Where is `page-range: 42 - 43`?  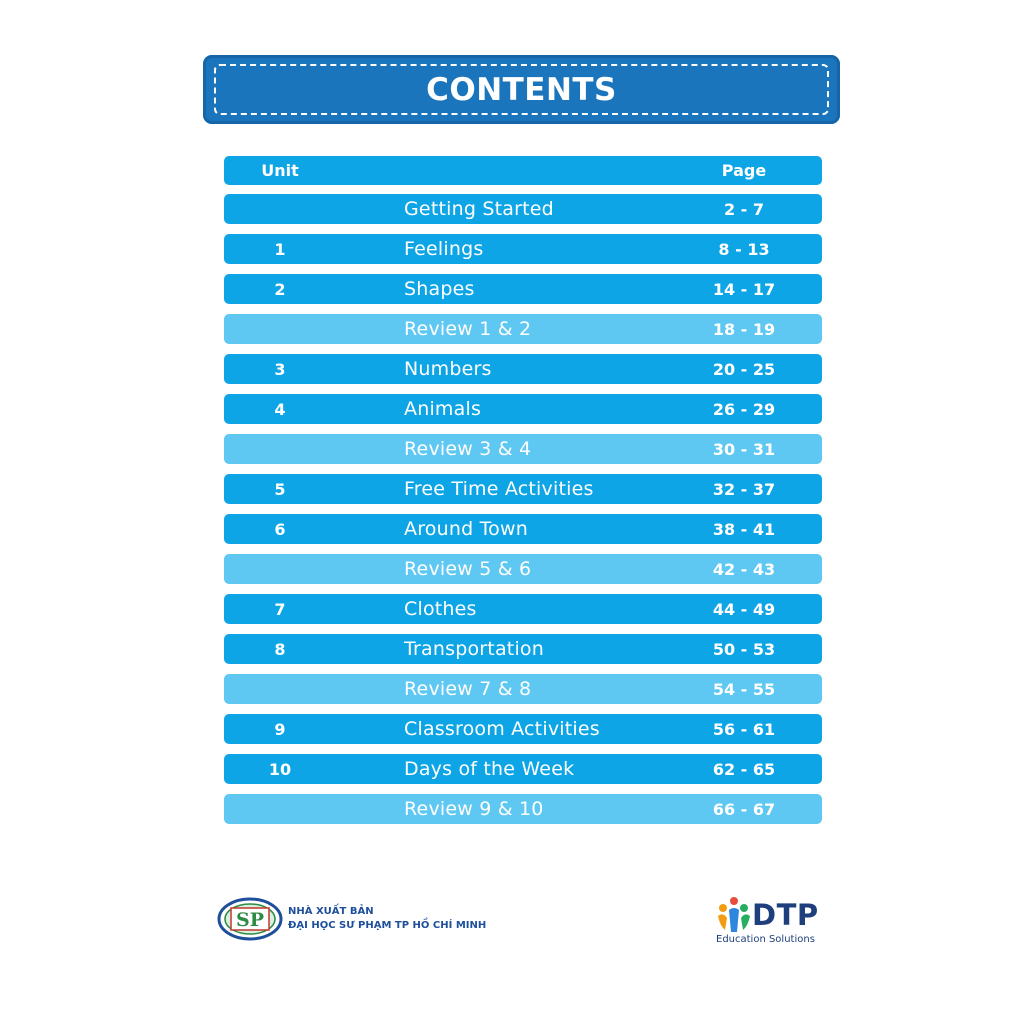 page-range: 42 - 43 is located at coordinates (744, 569).